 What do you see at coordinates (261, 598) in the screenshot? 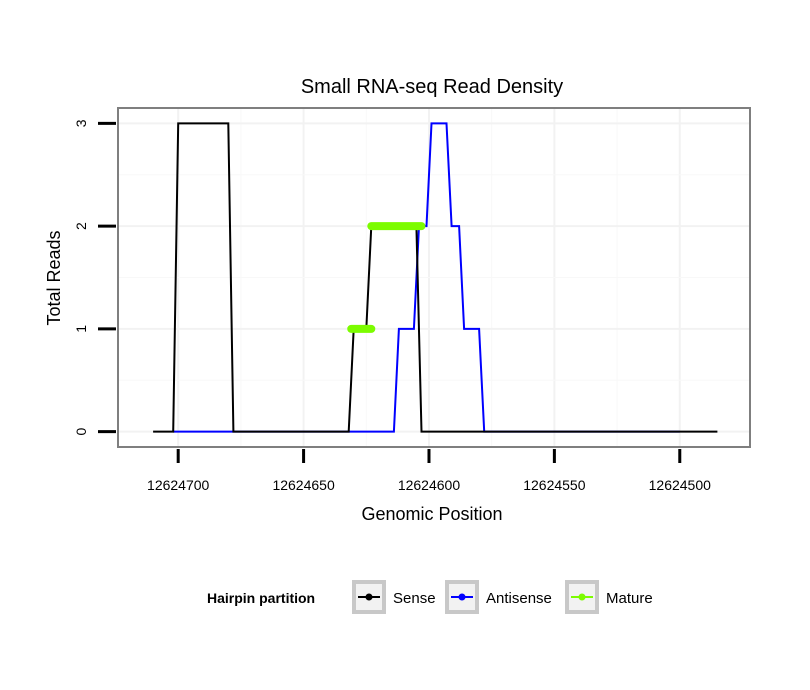
I see `legend-title: Hairpin partition` at bounding box center [261, 598].